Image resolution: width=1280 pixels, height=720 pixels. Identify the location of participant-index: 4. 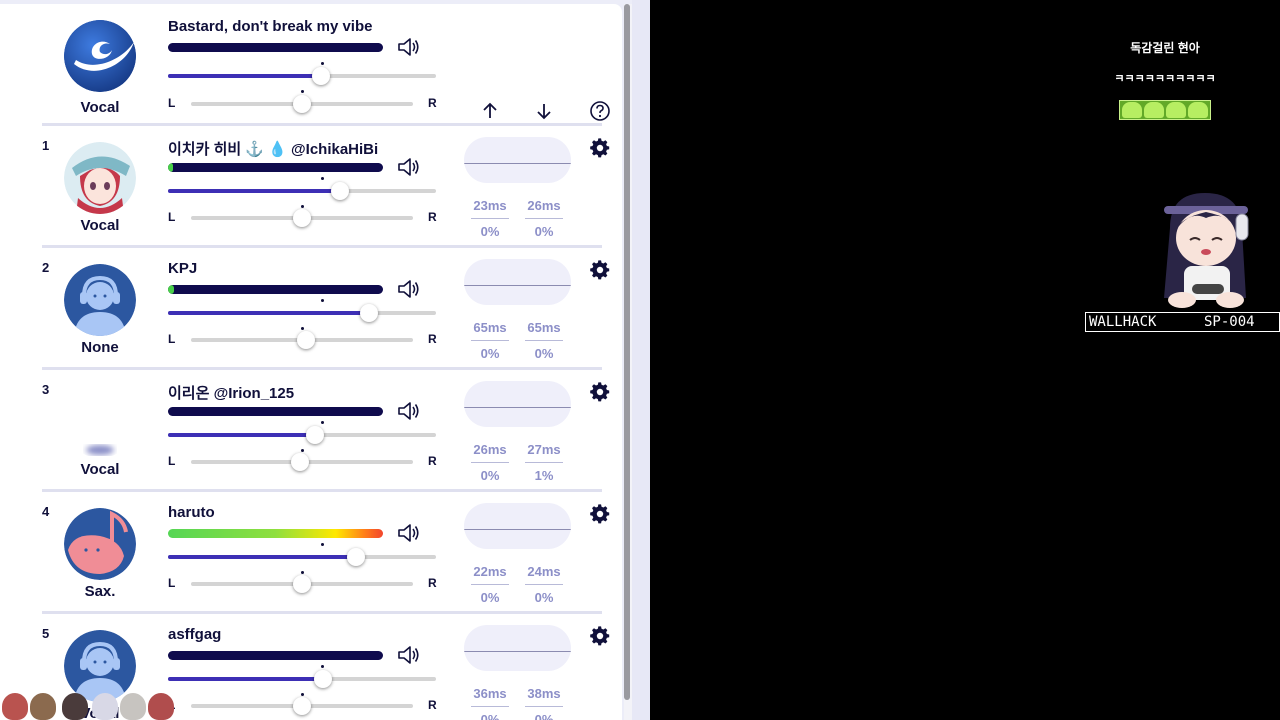
(46, 511).